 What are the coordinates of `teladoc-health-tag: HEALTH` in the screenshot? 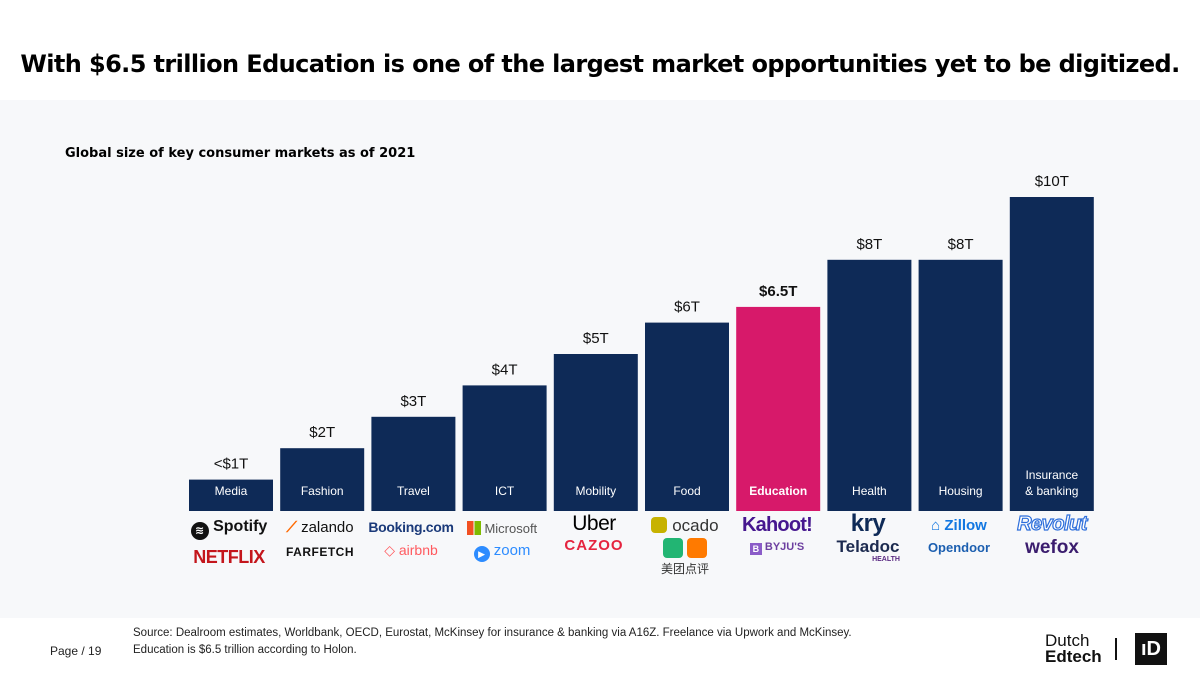 It's located at (886, 559).